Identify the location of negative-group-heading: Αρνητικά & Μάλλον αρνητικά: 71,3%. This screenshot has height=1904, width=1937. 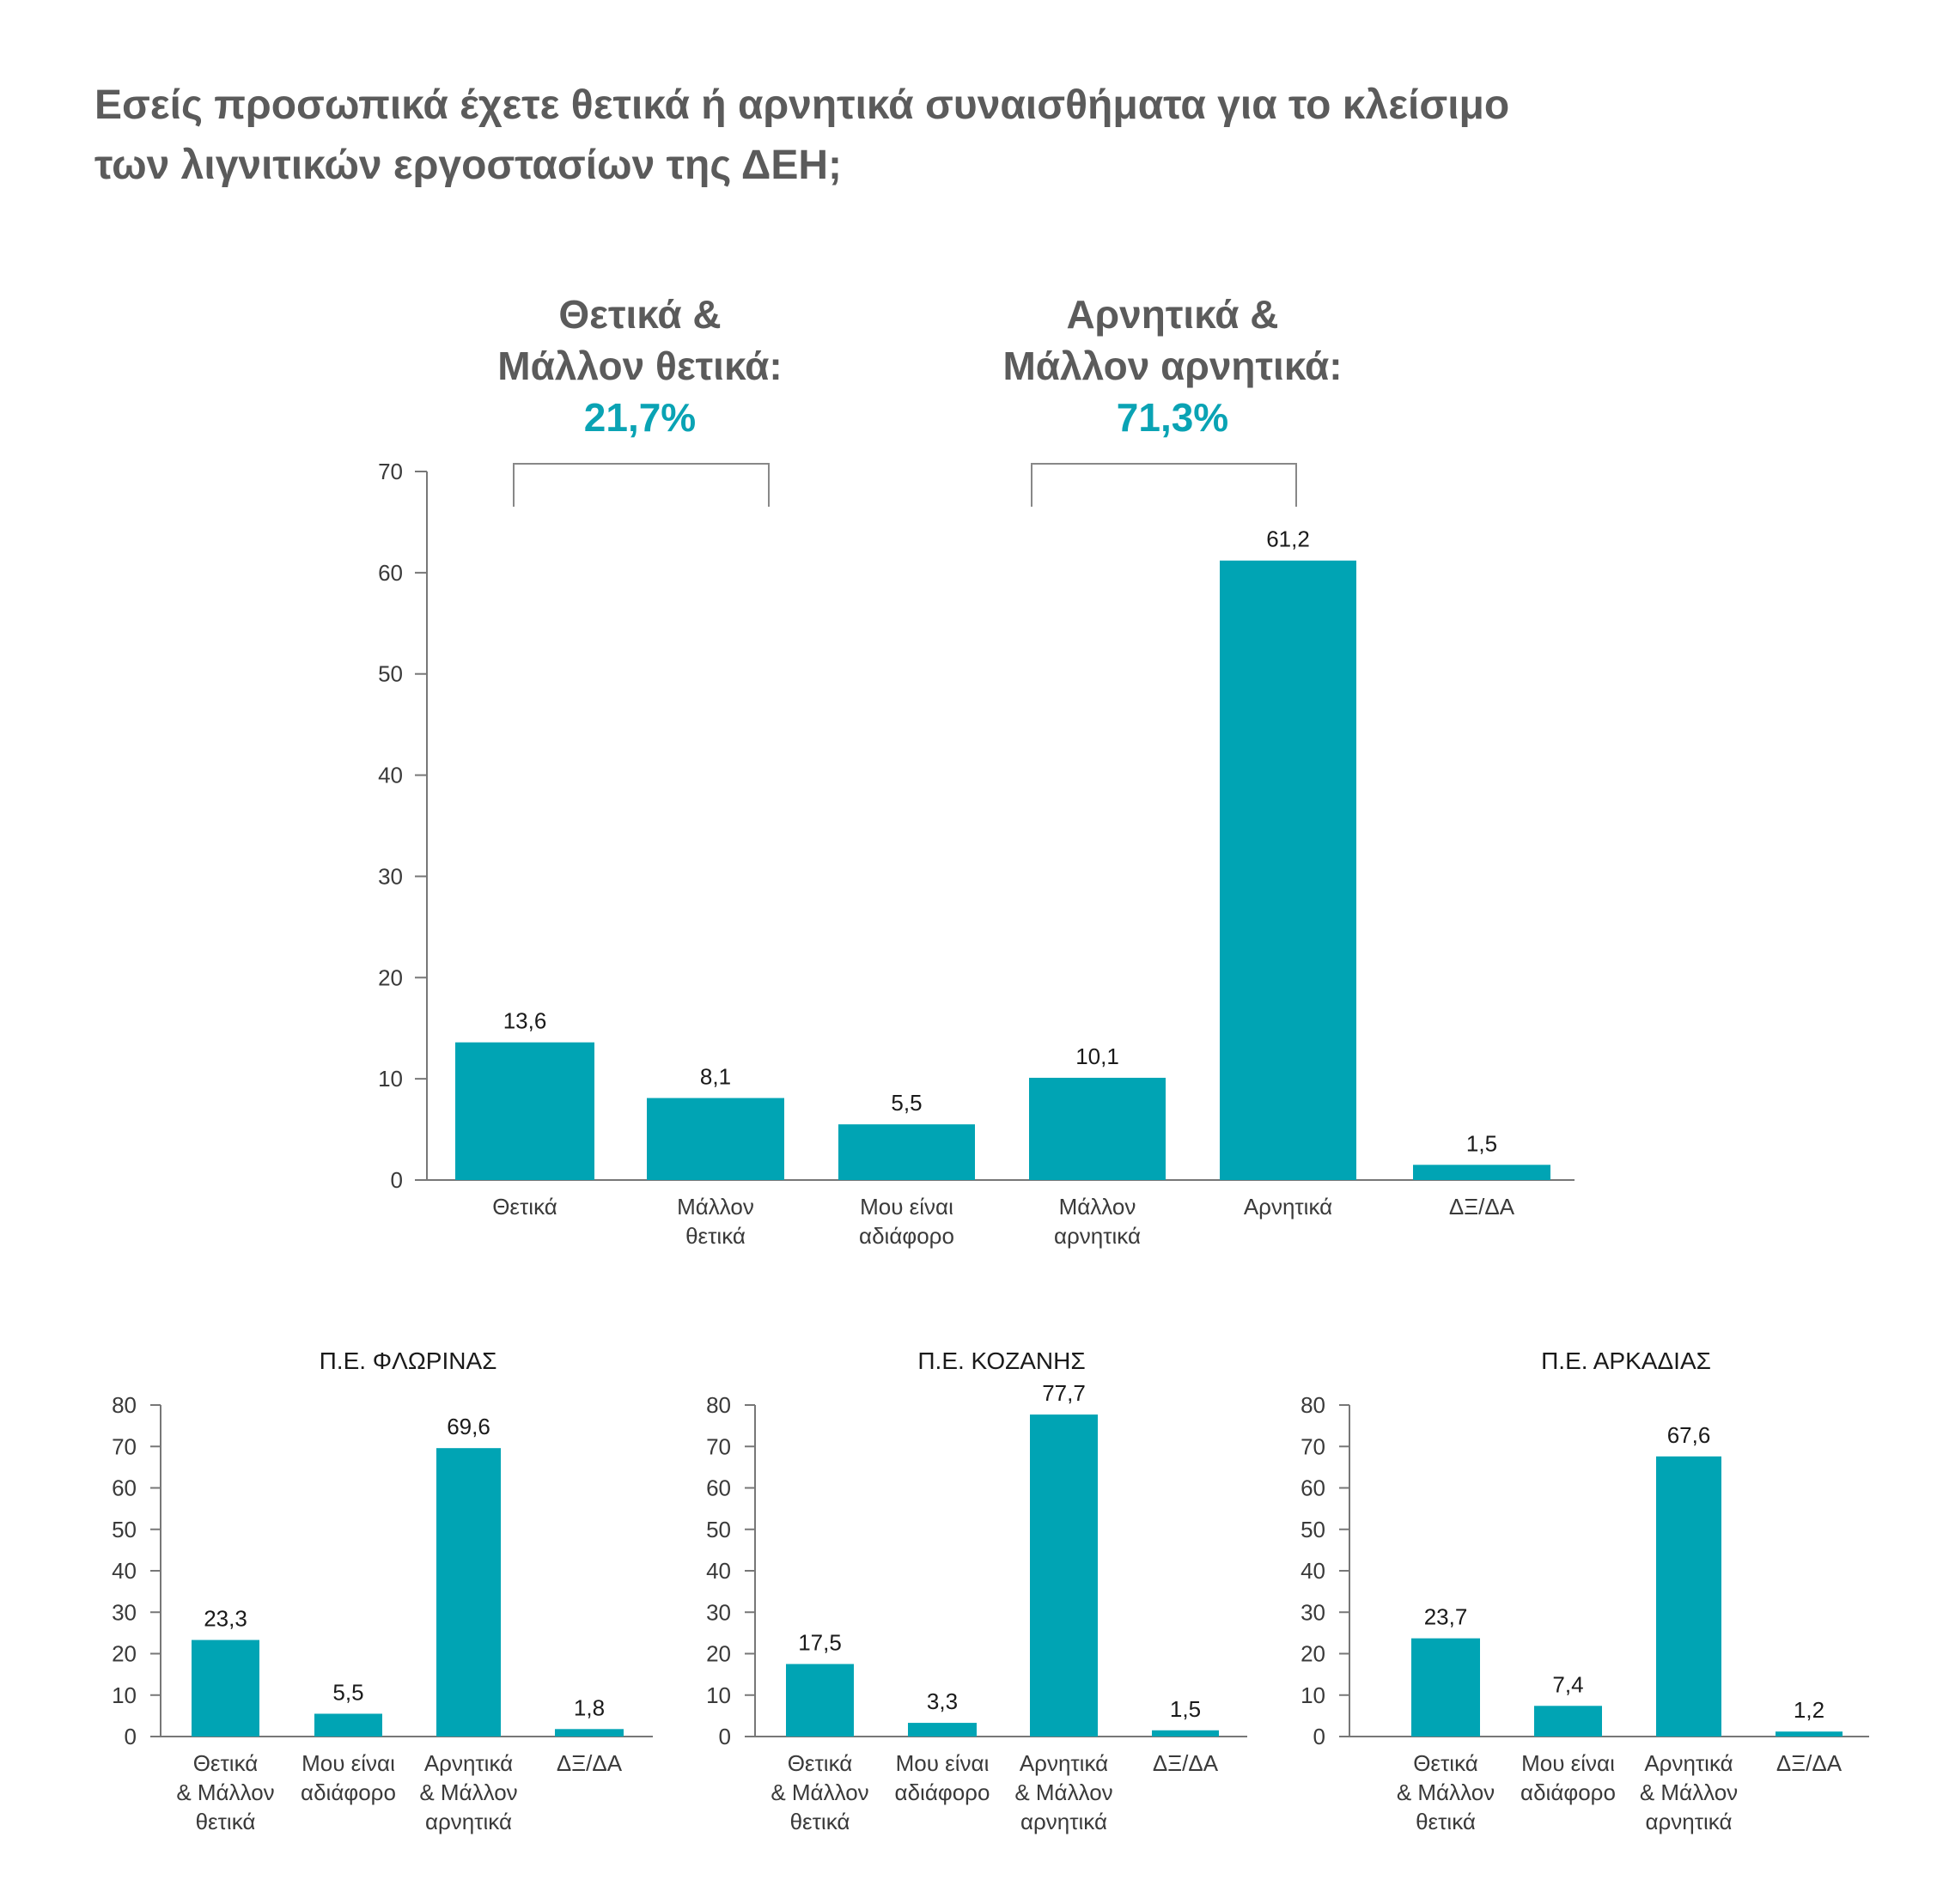
(1172, 366).